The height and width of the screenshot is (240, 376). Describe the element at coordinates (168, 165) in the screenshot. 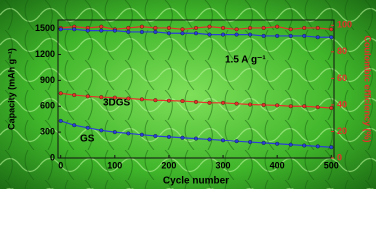

I see `x-tick-label: 200` at that location.